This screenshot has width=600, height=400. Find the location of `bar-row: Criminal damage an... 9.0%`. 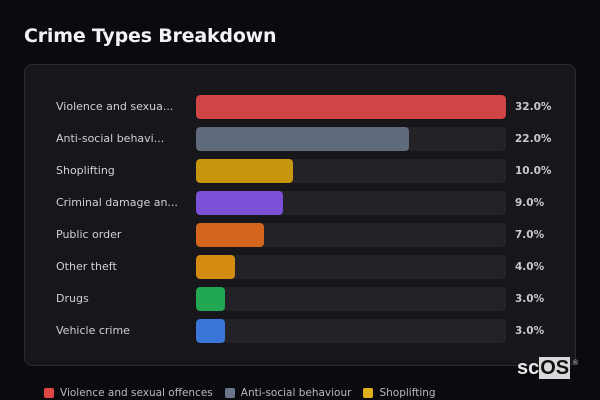

bar-row: Criminal damage an... 9.0% is located at coordinates (301, 203).